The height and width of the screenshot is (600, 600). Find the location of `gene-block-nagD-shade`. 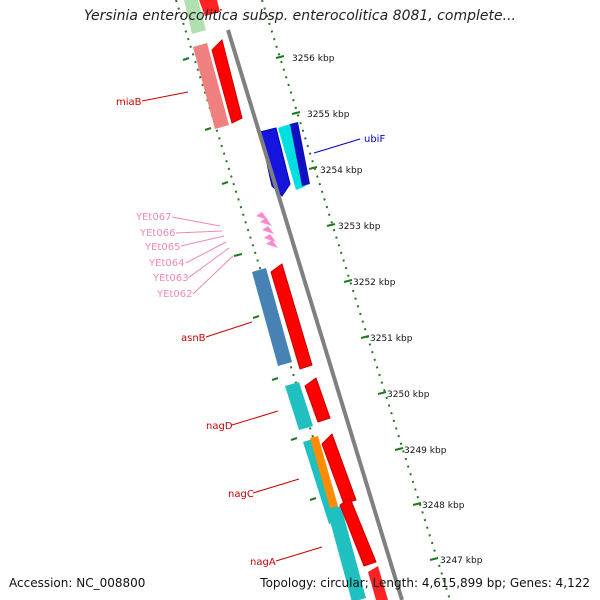

gene-block-nagD-shade is located at coordinates (299, 406).